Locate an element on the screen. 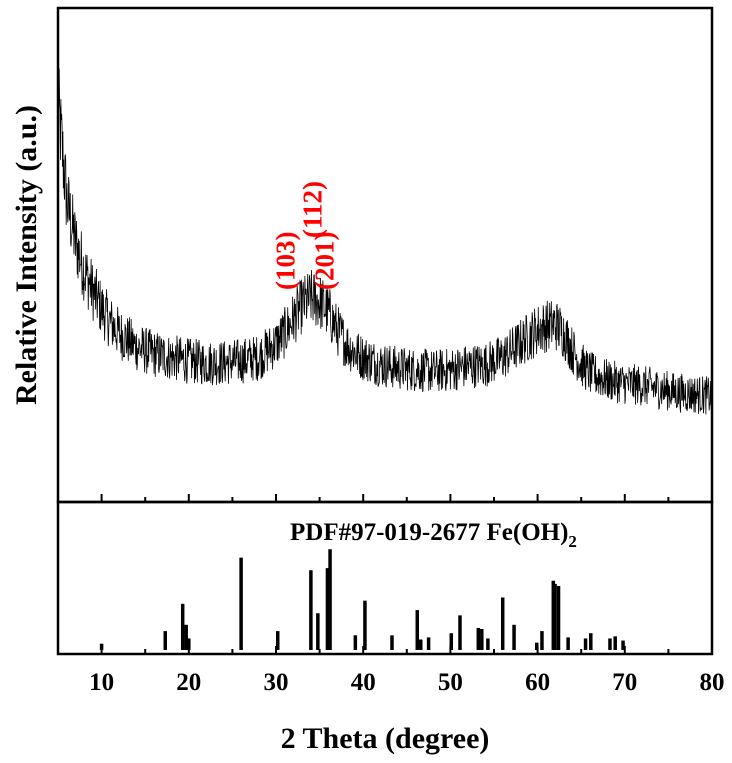 The height and width of the screenshot is (763, 732). x-tick-label: 40 is located at coordinates (363, 682).